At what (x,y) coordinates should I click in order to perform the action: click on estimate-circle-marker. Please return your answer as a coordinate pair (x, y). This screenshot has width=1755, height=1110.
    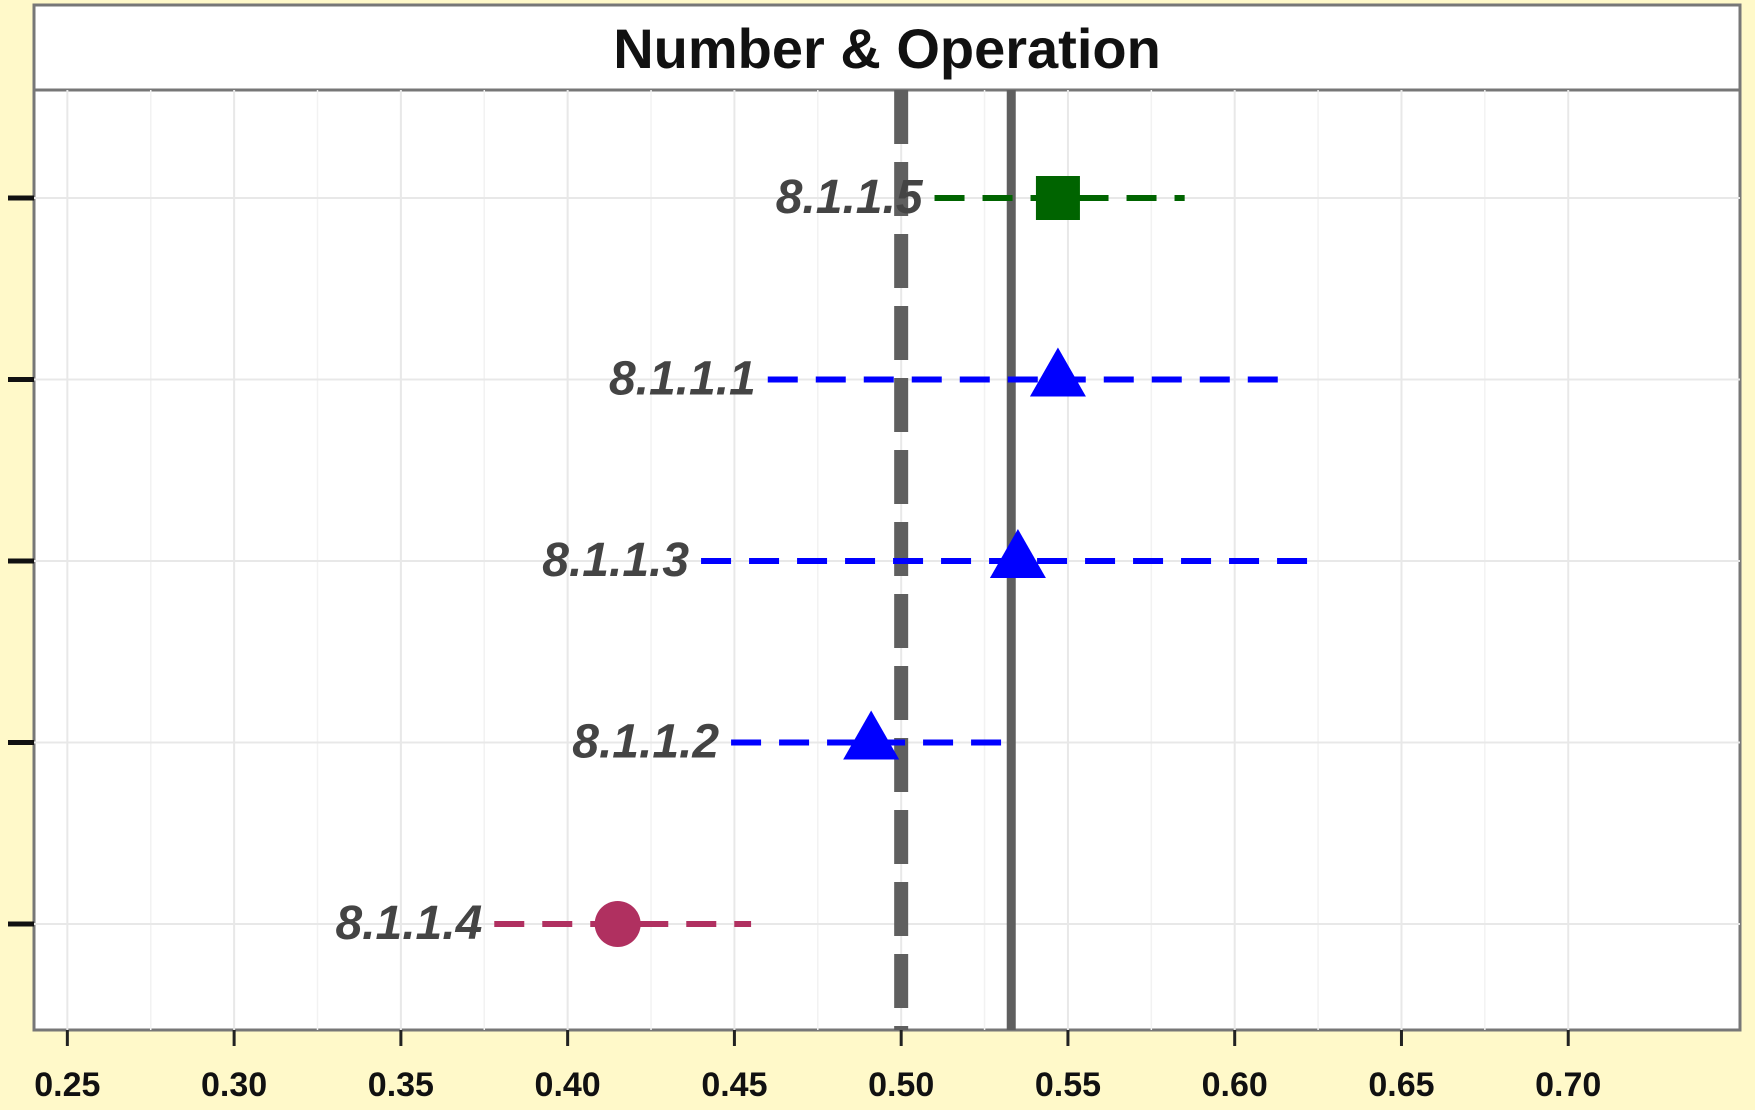
    Looking at the image, I should click on (617, 924).